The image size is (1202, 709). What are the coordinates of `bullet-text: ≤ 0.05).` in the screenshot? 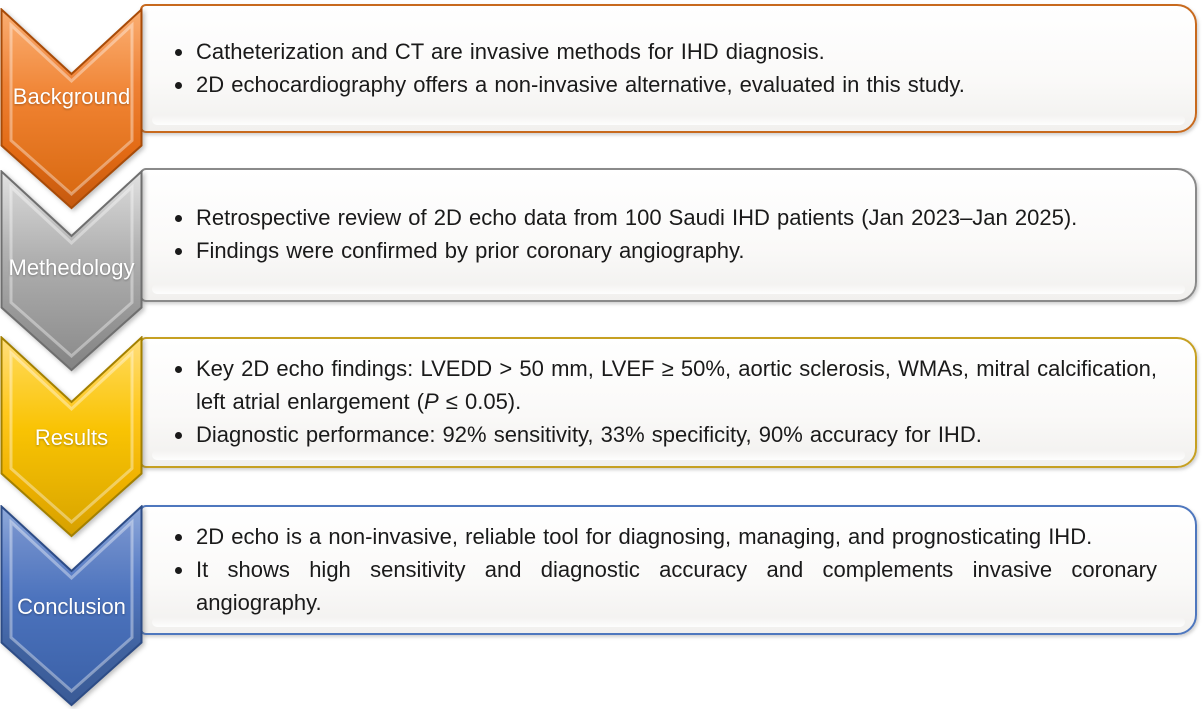 It's located at (480, 401).